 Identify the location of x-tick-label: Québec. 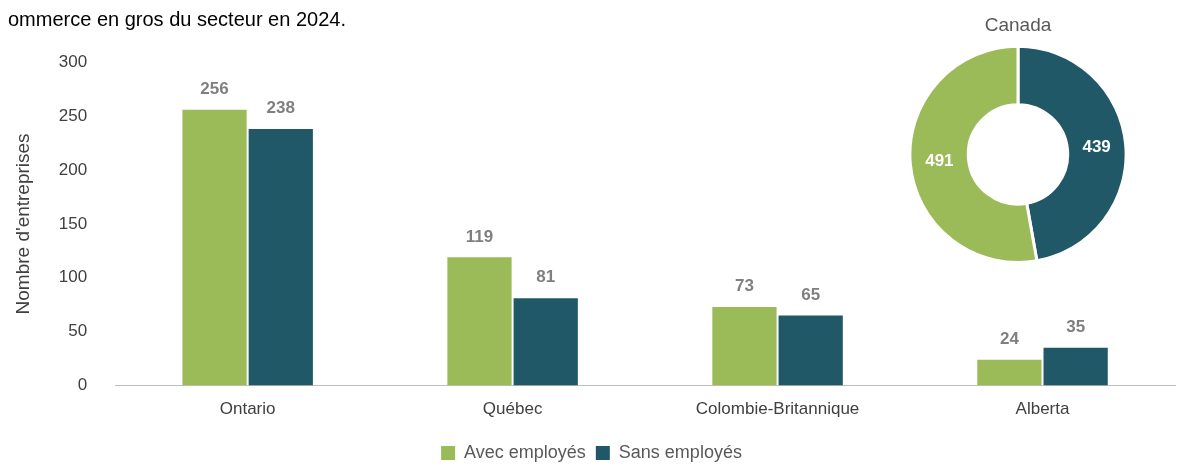
(512, 409).